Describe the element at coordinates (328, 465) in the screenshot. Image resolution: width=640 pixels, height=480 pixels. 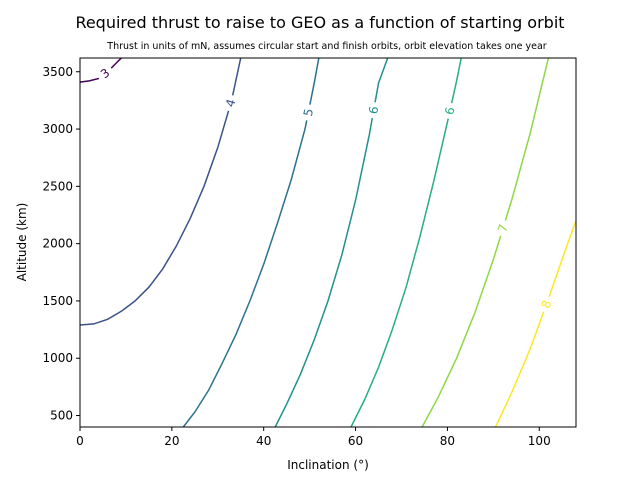
I see `x-axis-label: Inclination (°)` at that location.